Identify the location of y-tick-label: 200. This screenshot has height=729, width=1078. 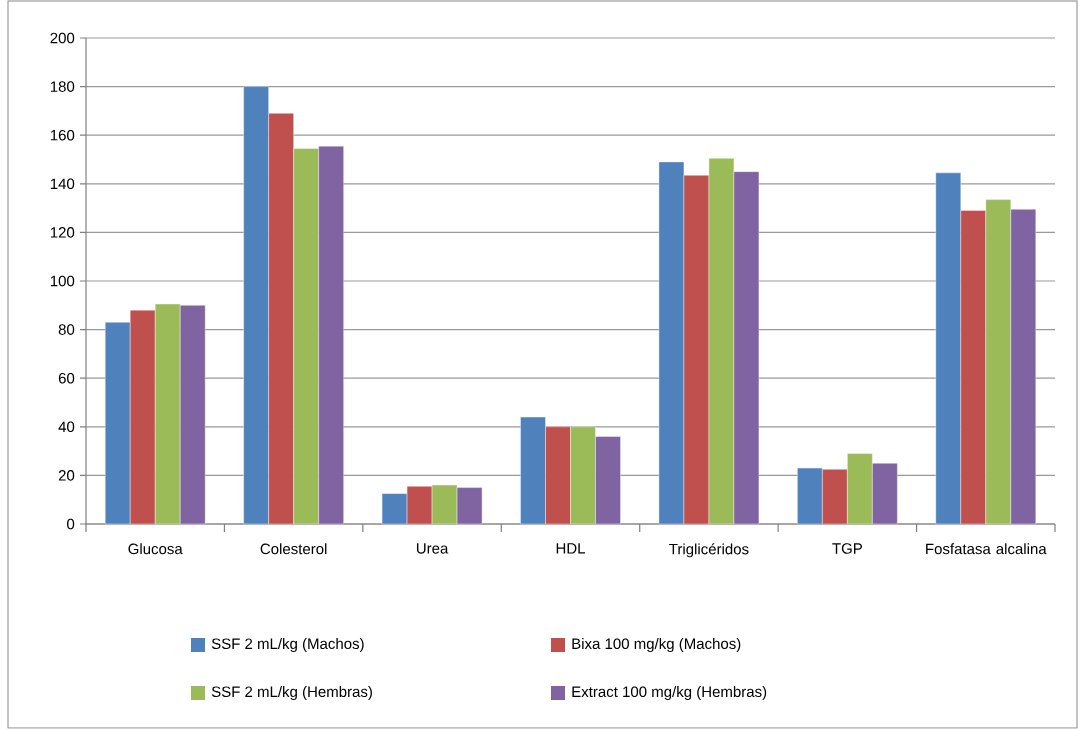
(62, 38).